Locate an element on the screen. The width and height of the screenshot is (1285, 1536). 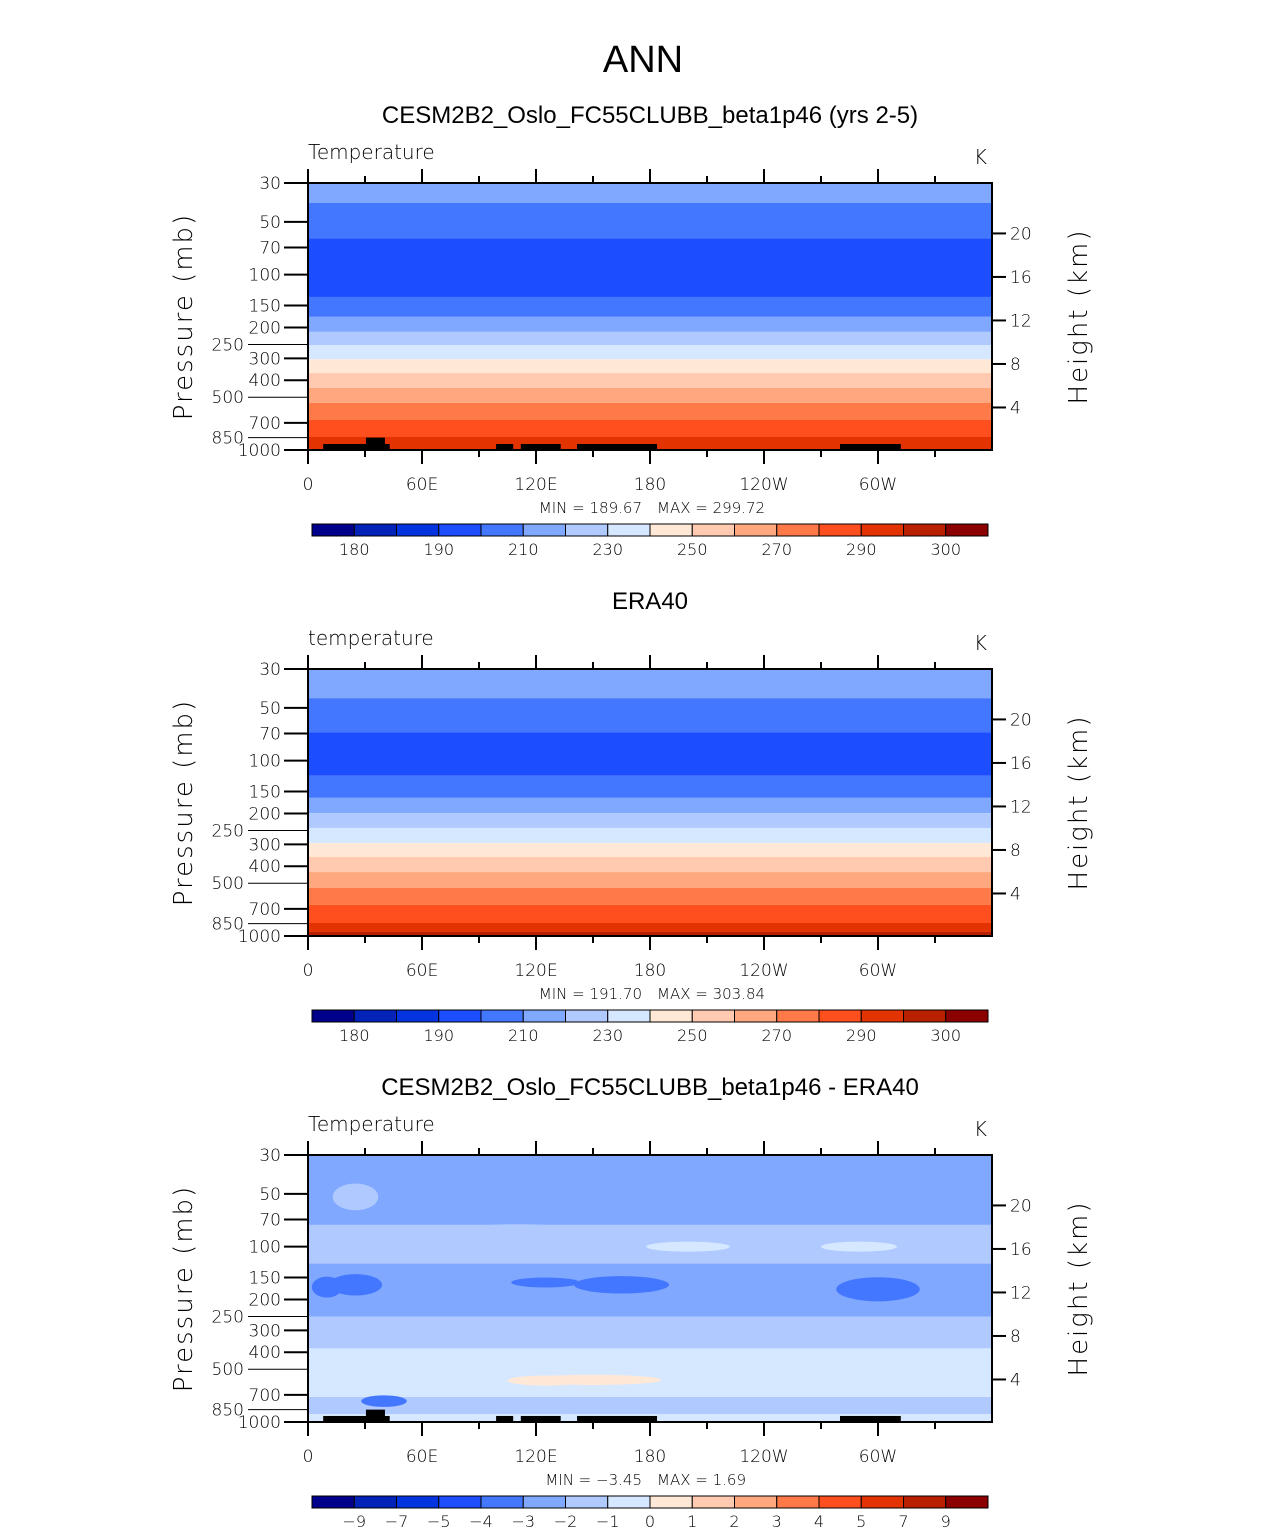
height-tick-label: 16 is located at coordinates (1021, 1250).